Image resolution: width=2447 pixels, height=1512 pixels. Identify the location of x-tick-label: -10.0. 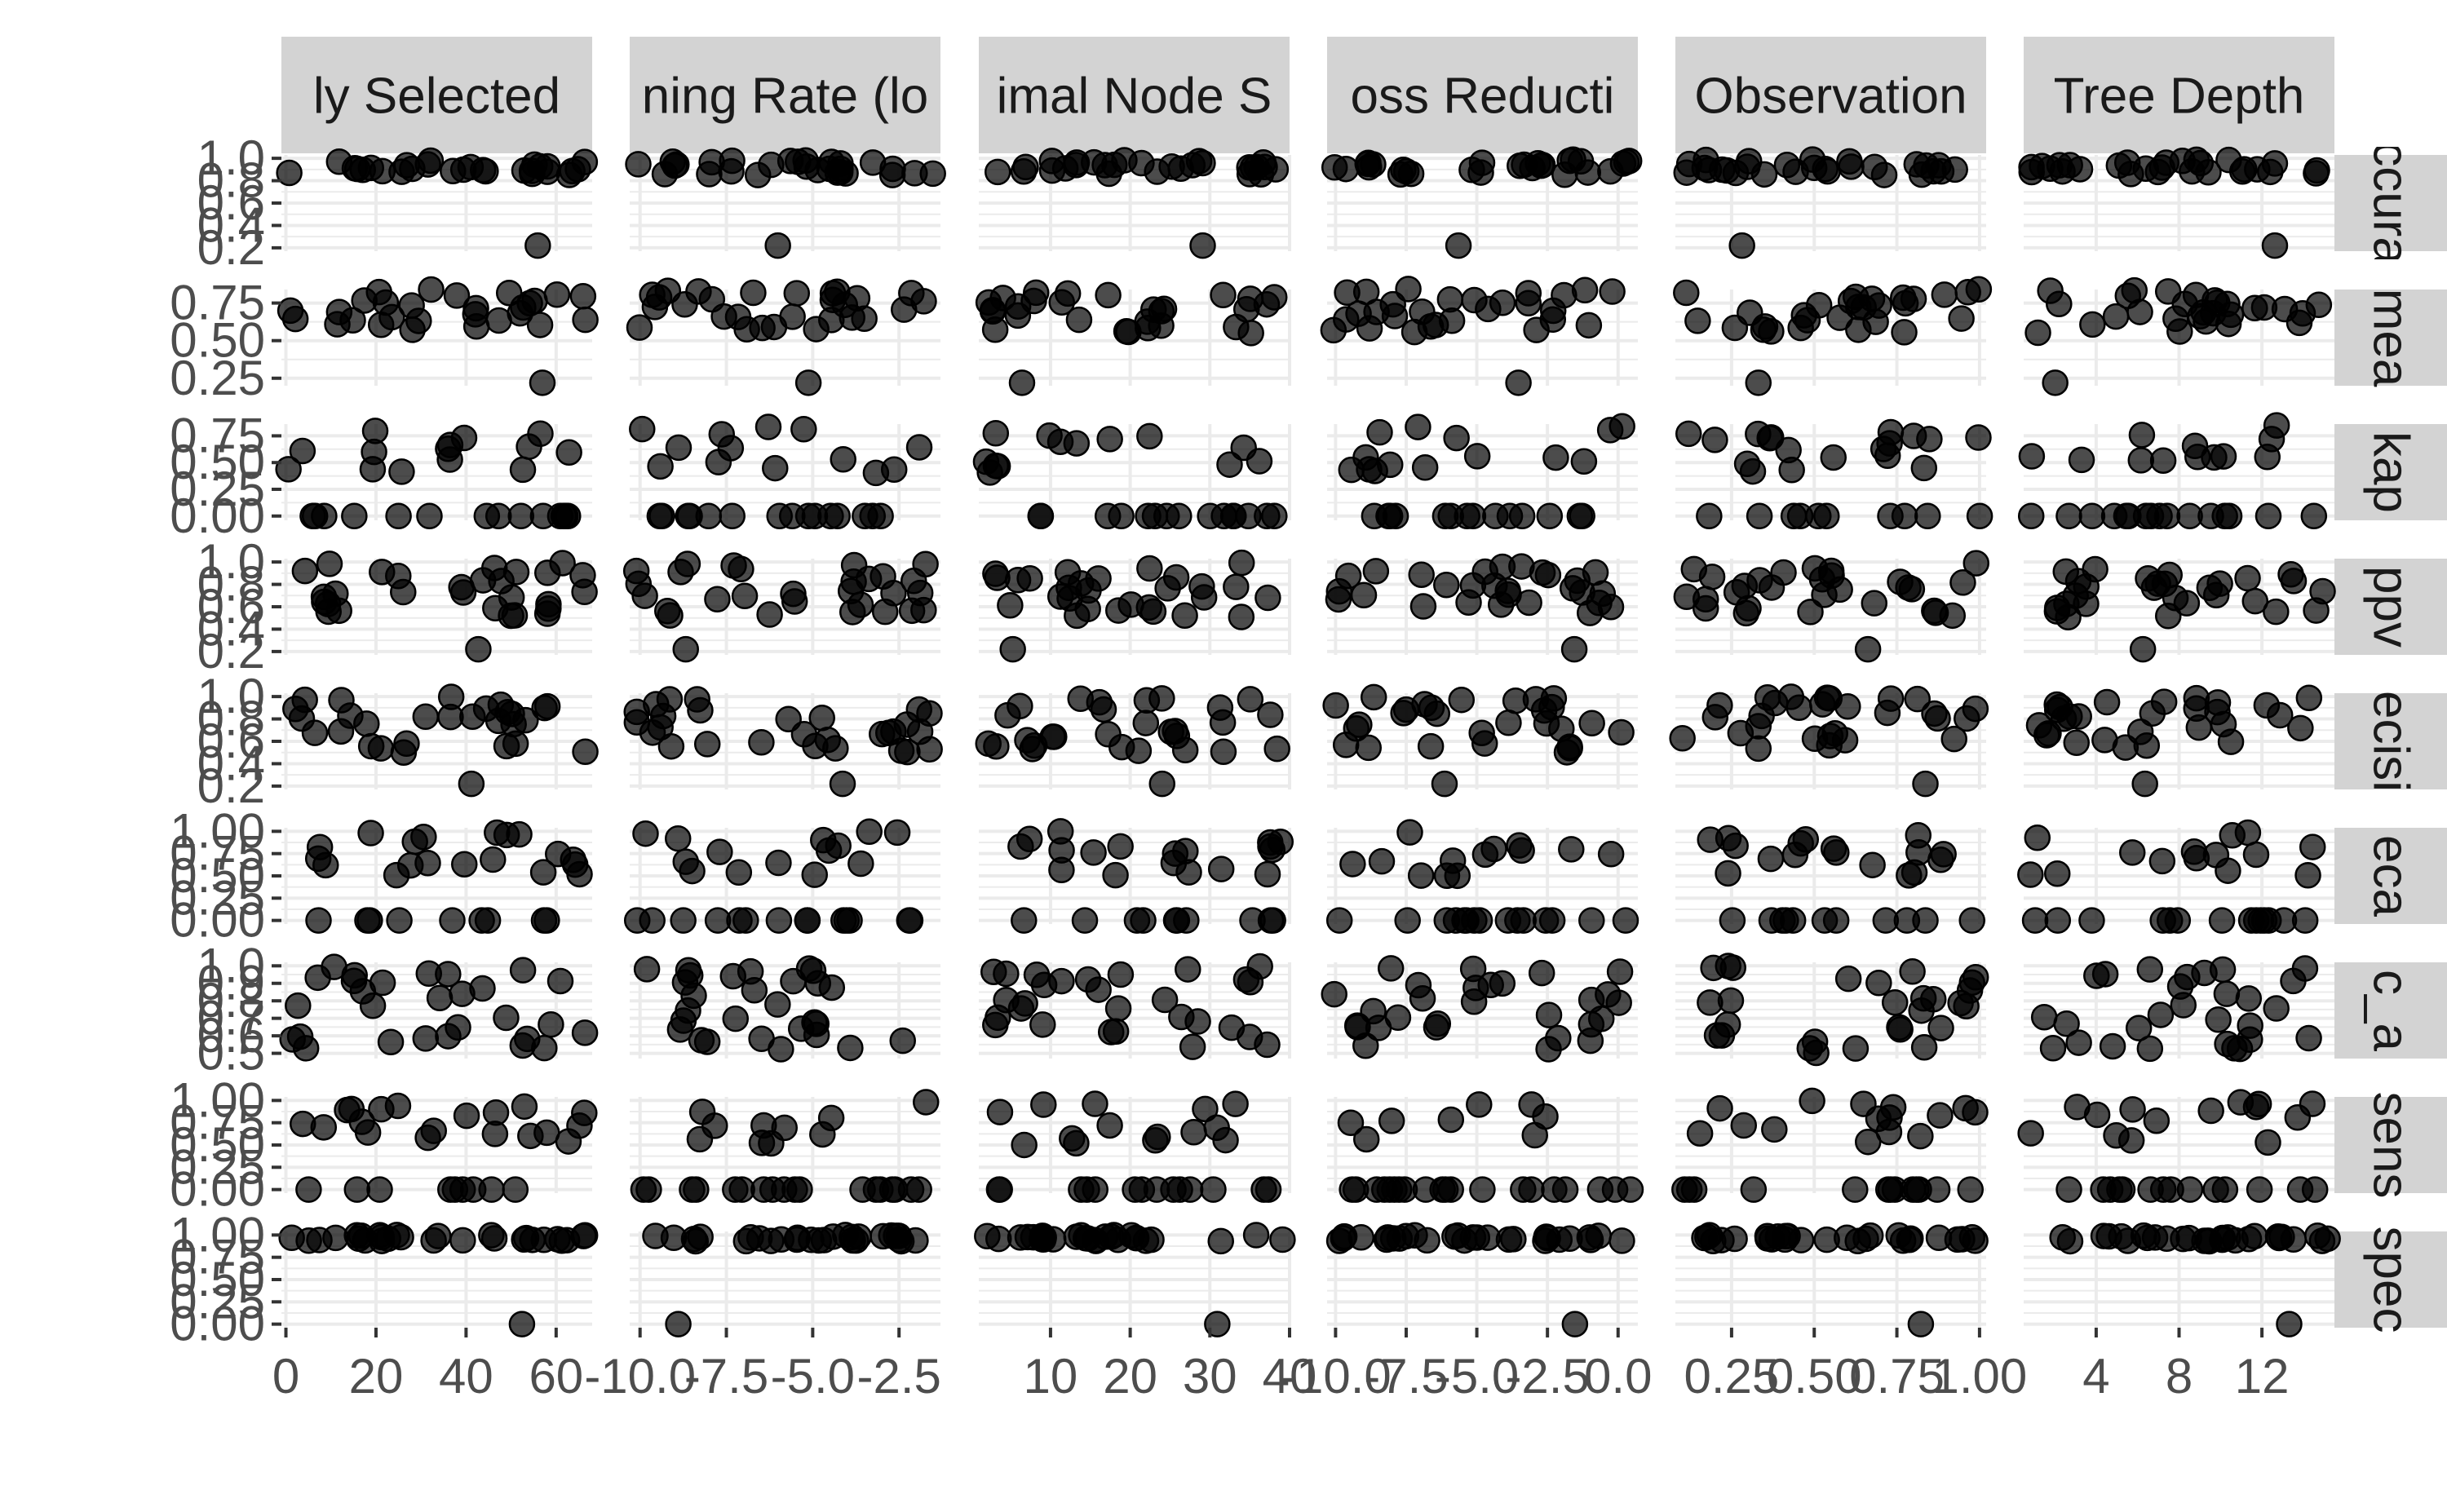
(1336, 1376).